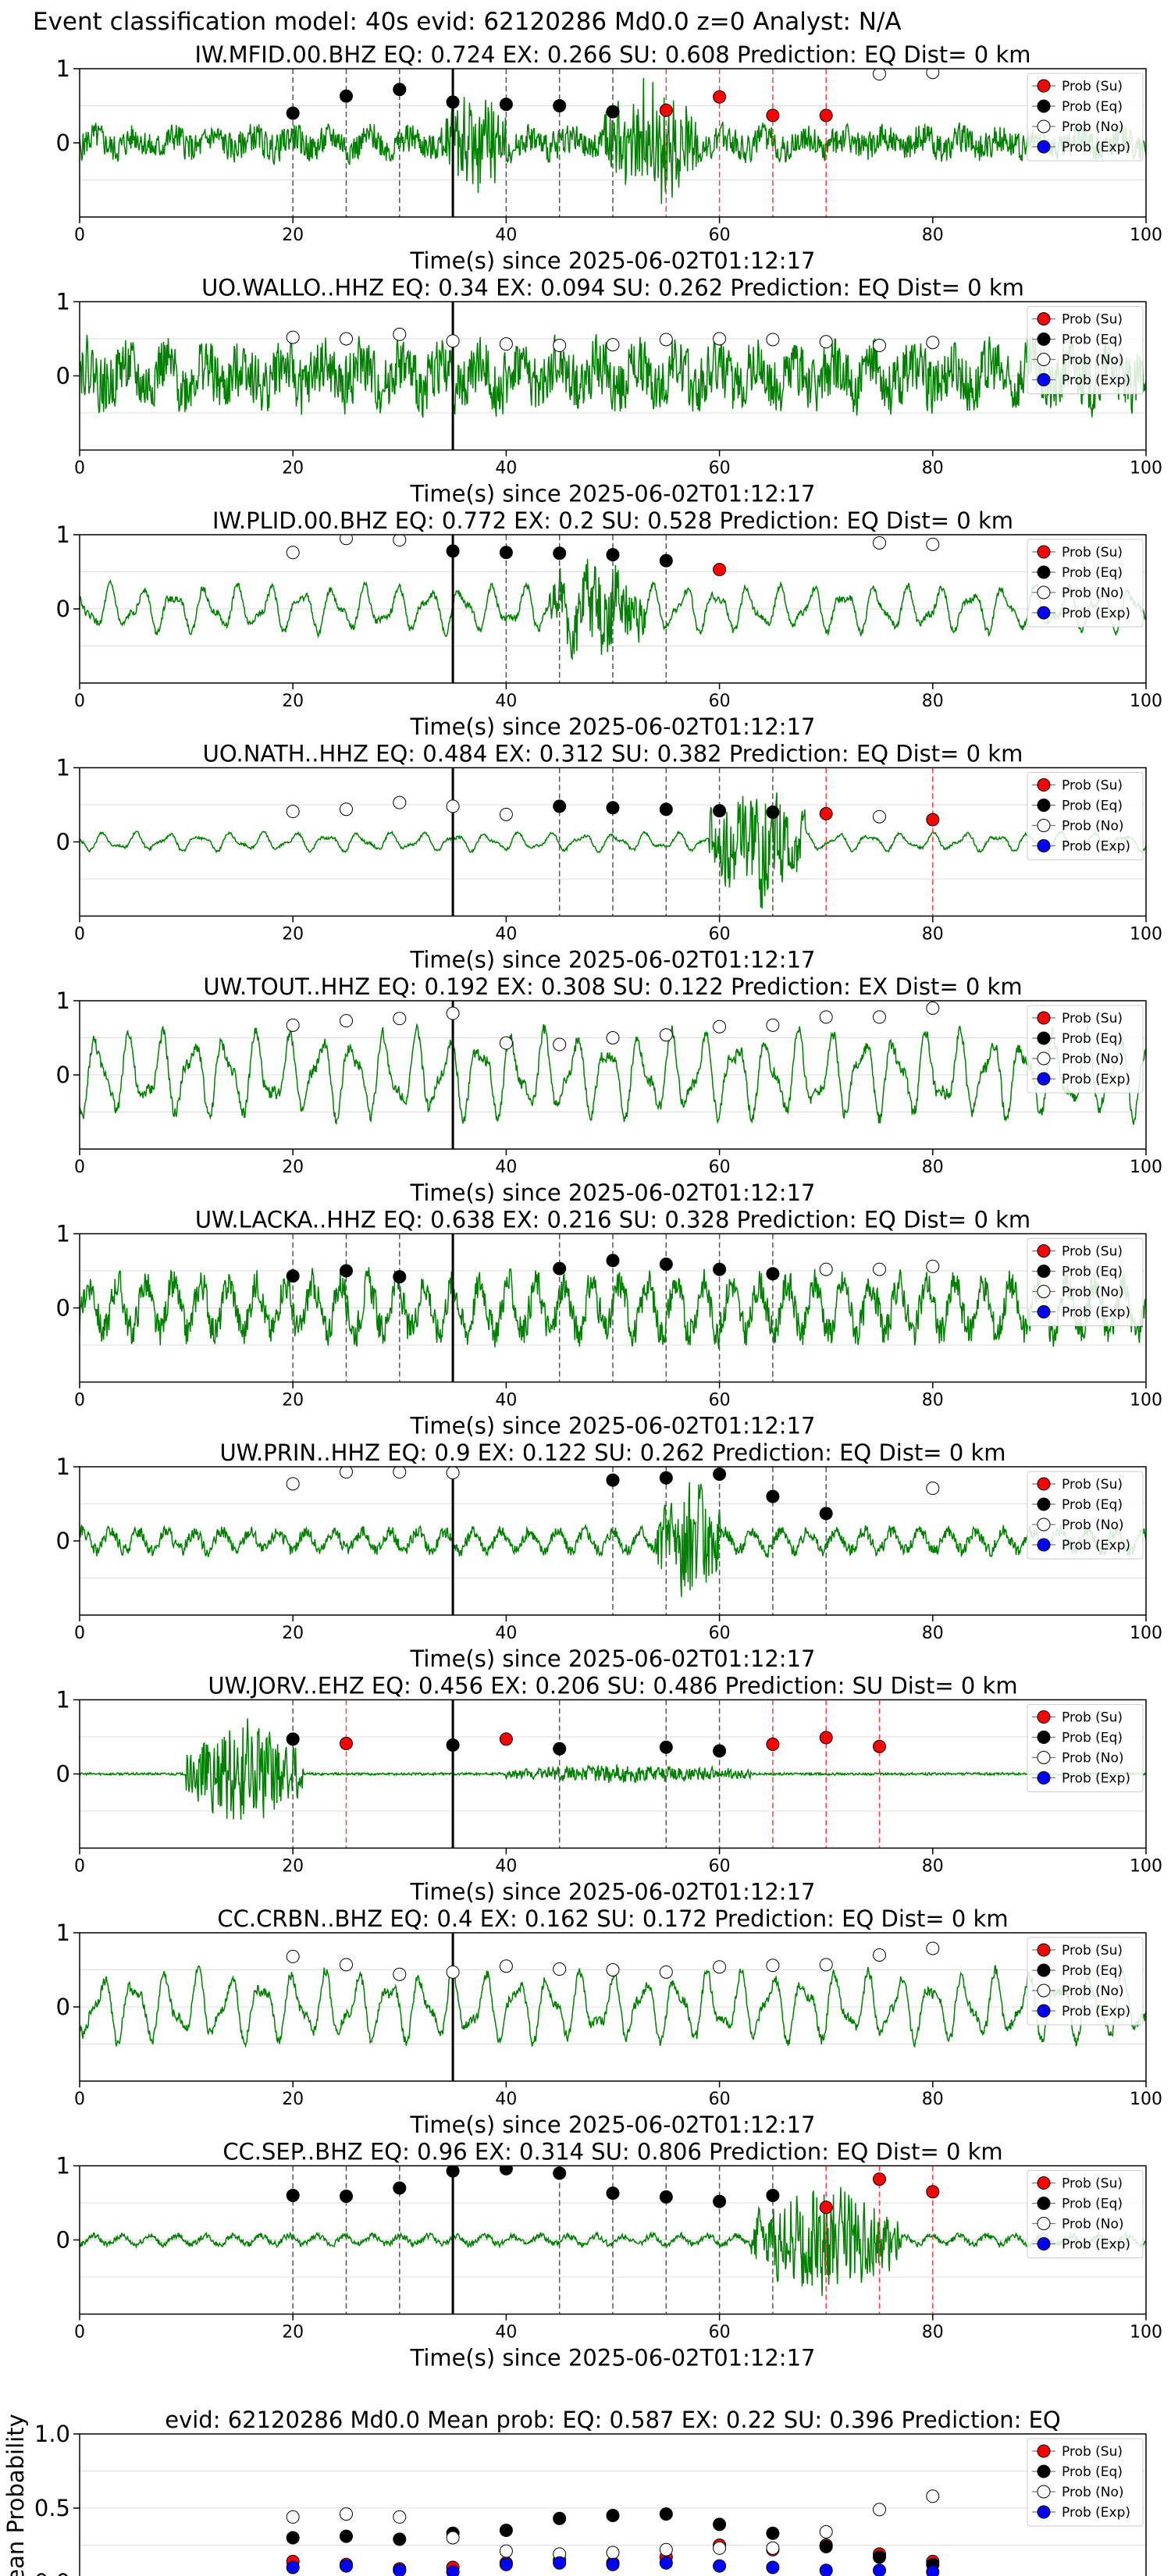  What do you see at coordinates (1085, 583) in the screenshot?
I see `legend-2: Prob (Su) Prob (Eq) Prob (No) Prob (Exp)` at bounding box center [1085, 583].